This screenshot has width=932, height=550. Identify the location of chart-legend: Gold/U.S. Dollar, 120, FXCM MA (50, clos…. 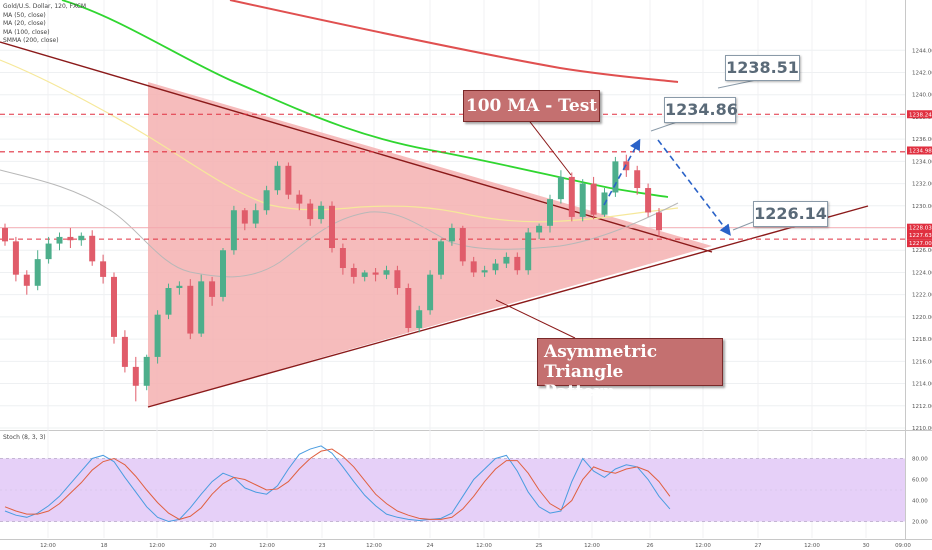
(44, 24).